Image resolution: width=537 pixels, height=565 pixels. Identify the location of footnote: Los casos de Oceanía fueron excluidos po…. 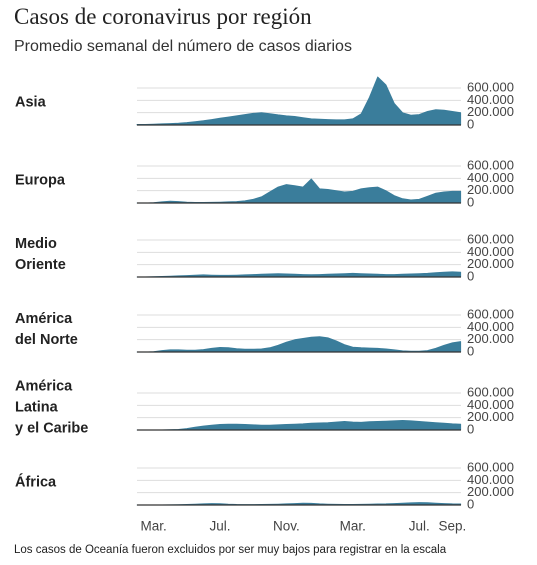
(230, 550).